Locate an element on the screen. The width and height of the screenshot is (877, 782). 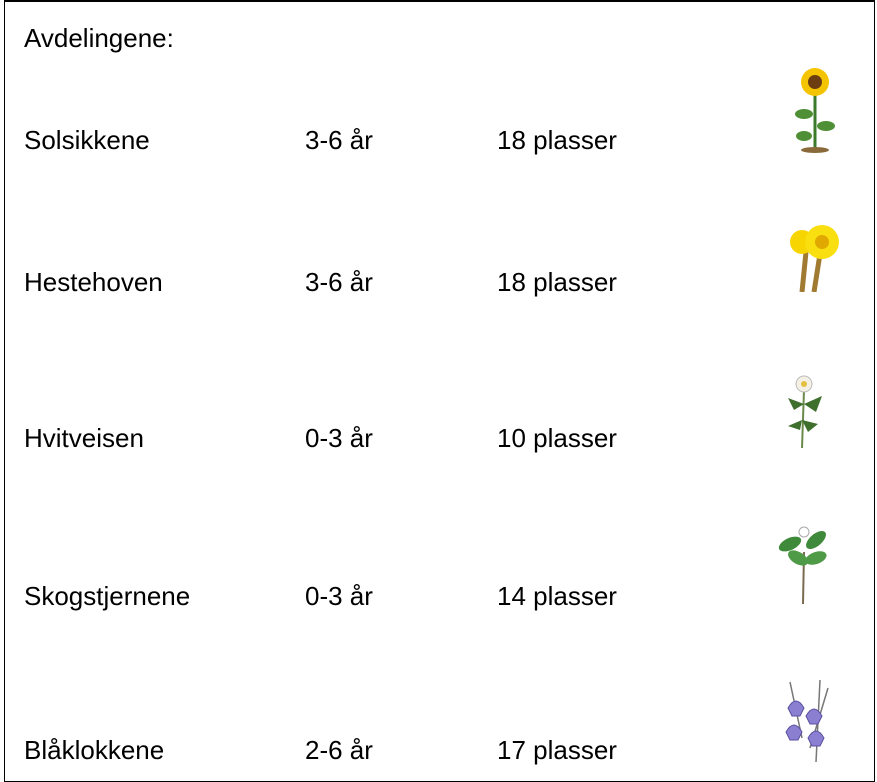
department-name: Hvitveisen is located at coordinates (84, 438).